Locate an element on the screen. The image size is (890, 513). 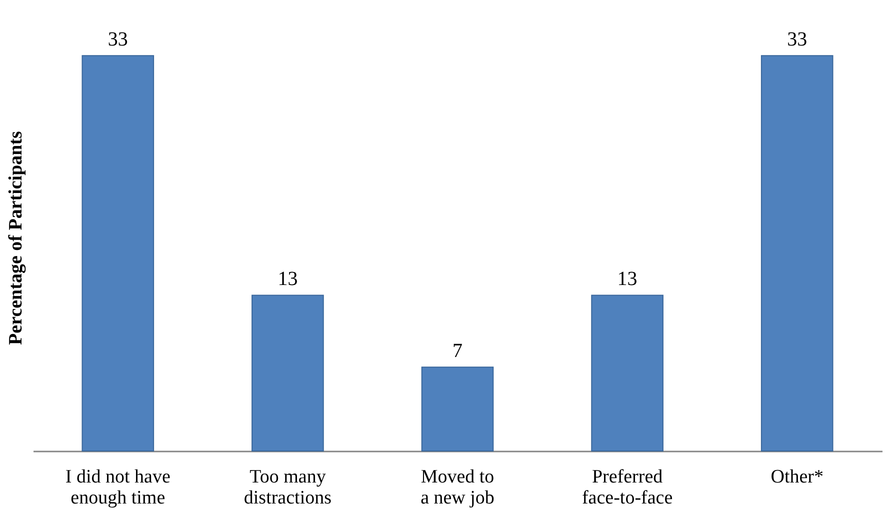
data-label: 7 is located at coordinates (457, 351).